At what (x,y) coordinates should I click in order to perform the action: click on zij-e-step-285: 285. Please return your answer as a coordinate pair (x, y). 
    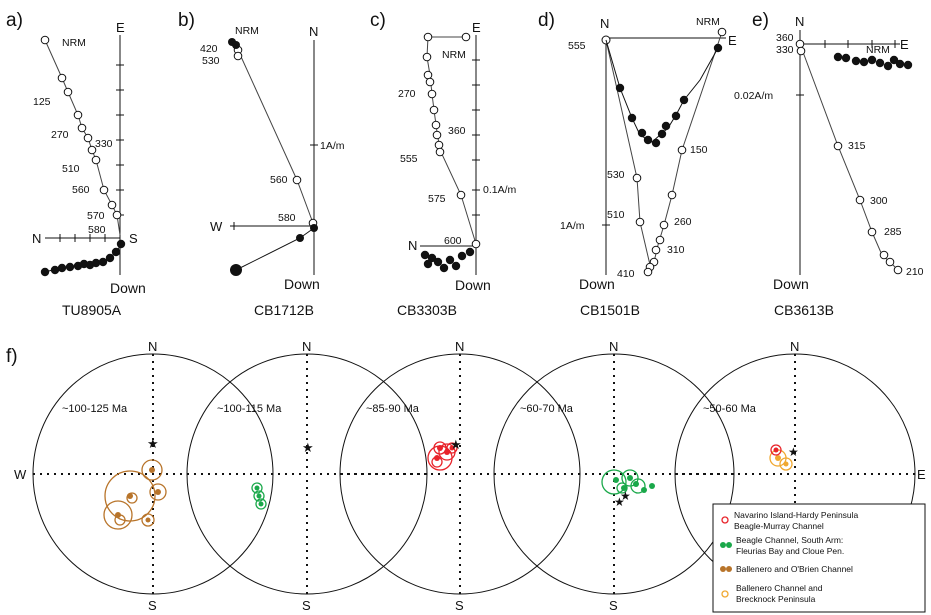
    Looking at the image, I should click on (893, 232).